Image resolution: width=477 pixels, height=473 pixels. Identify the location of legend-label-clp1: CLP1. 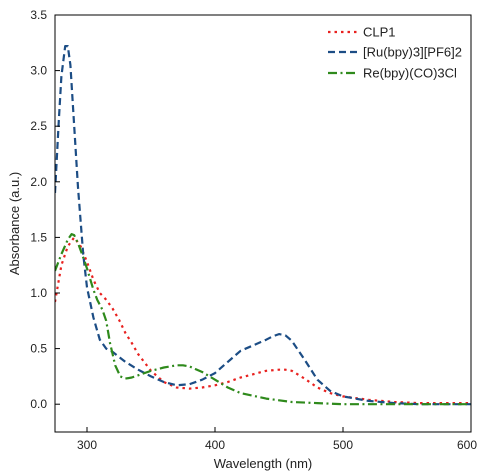
(379, 32).